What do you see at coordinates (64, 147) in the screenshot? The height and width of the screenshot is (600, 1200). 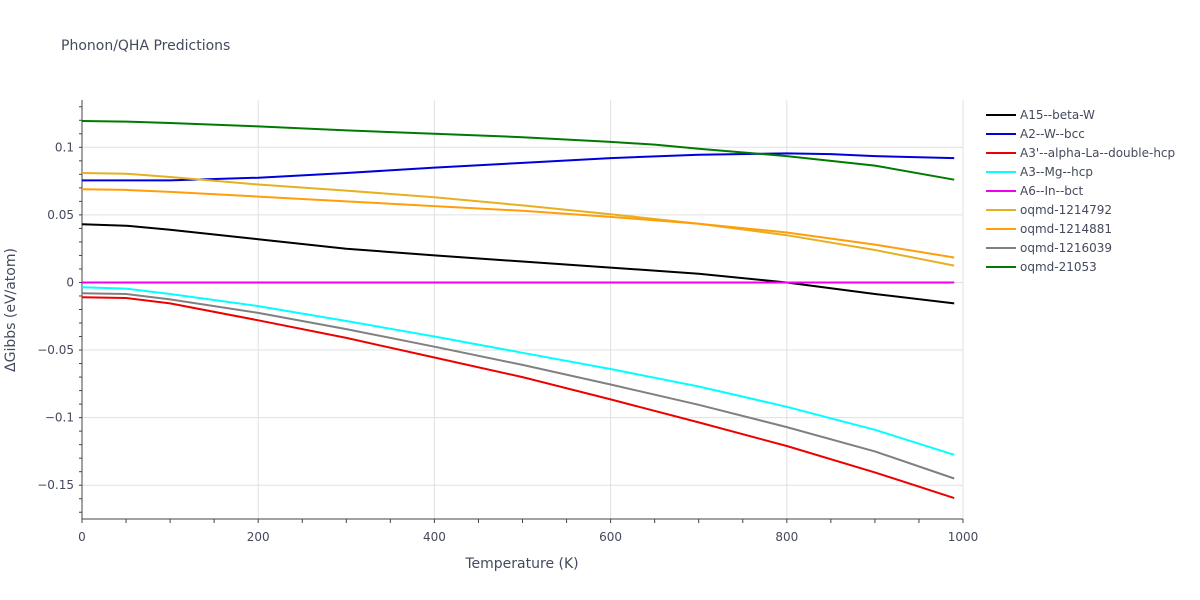 I see `y-tick-label: 0.1` at bounding box center [64, 147].